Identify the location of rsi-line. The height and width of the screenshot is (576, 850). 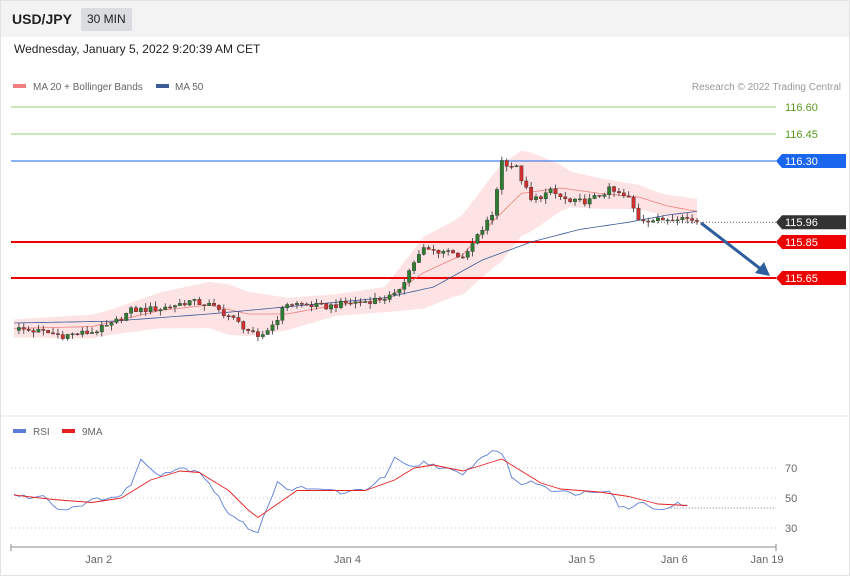
(350, 492).